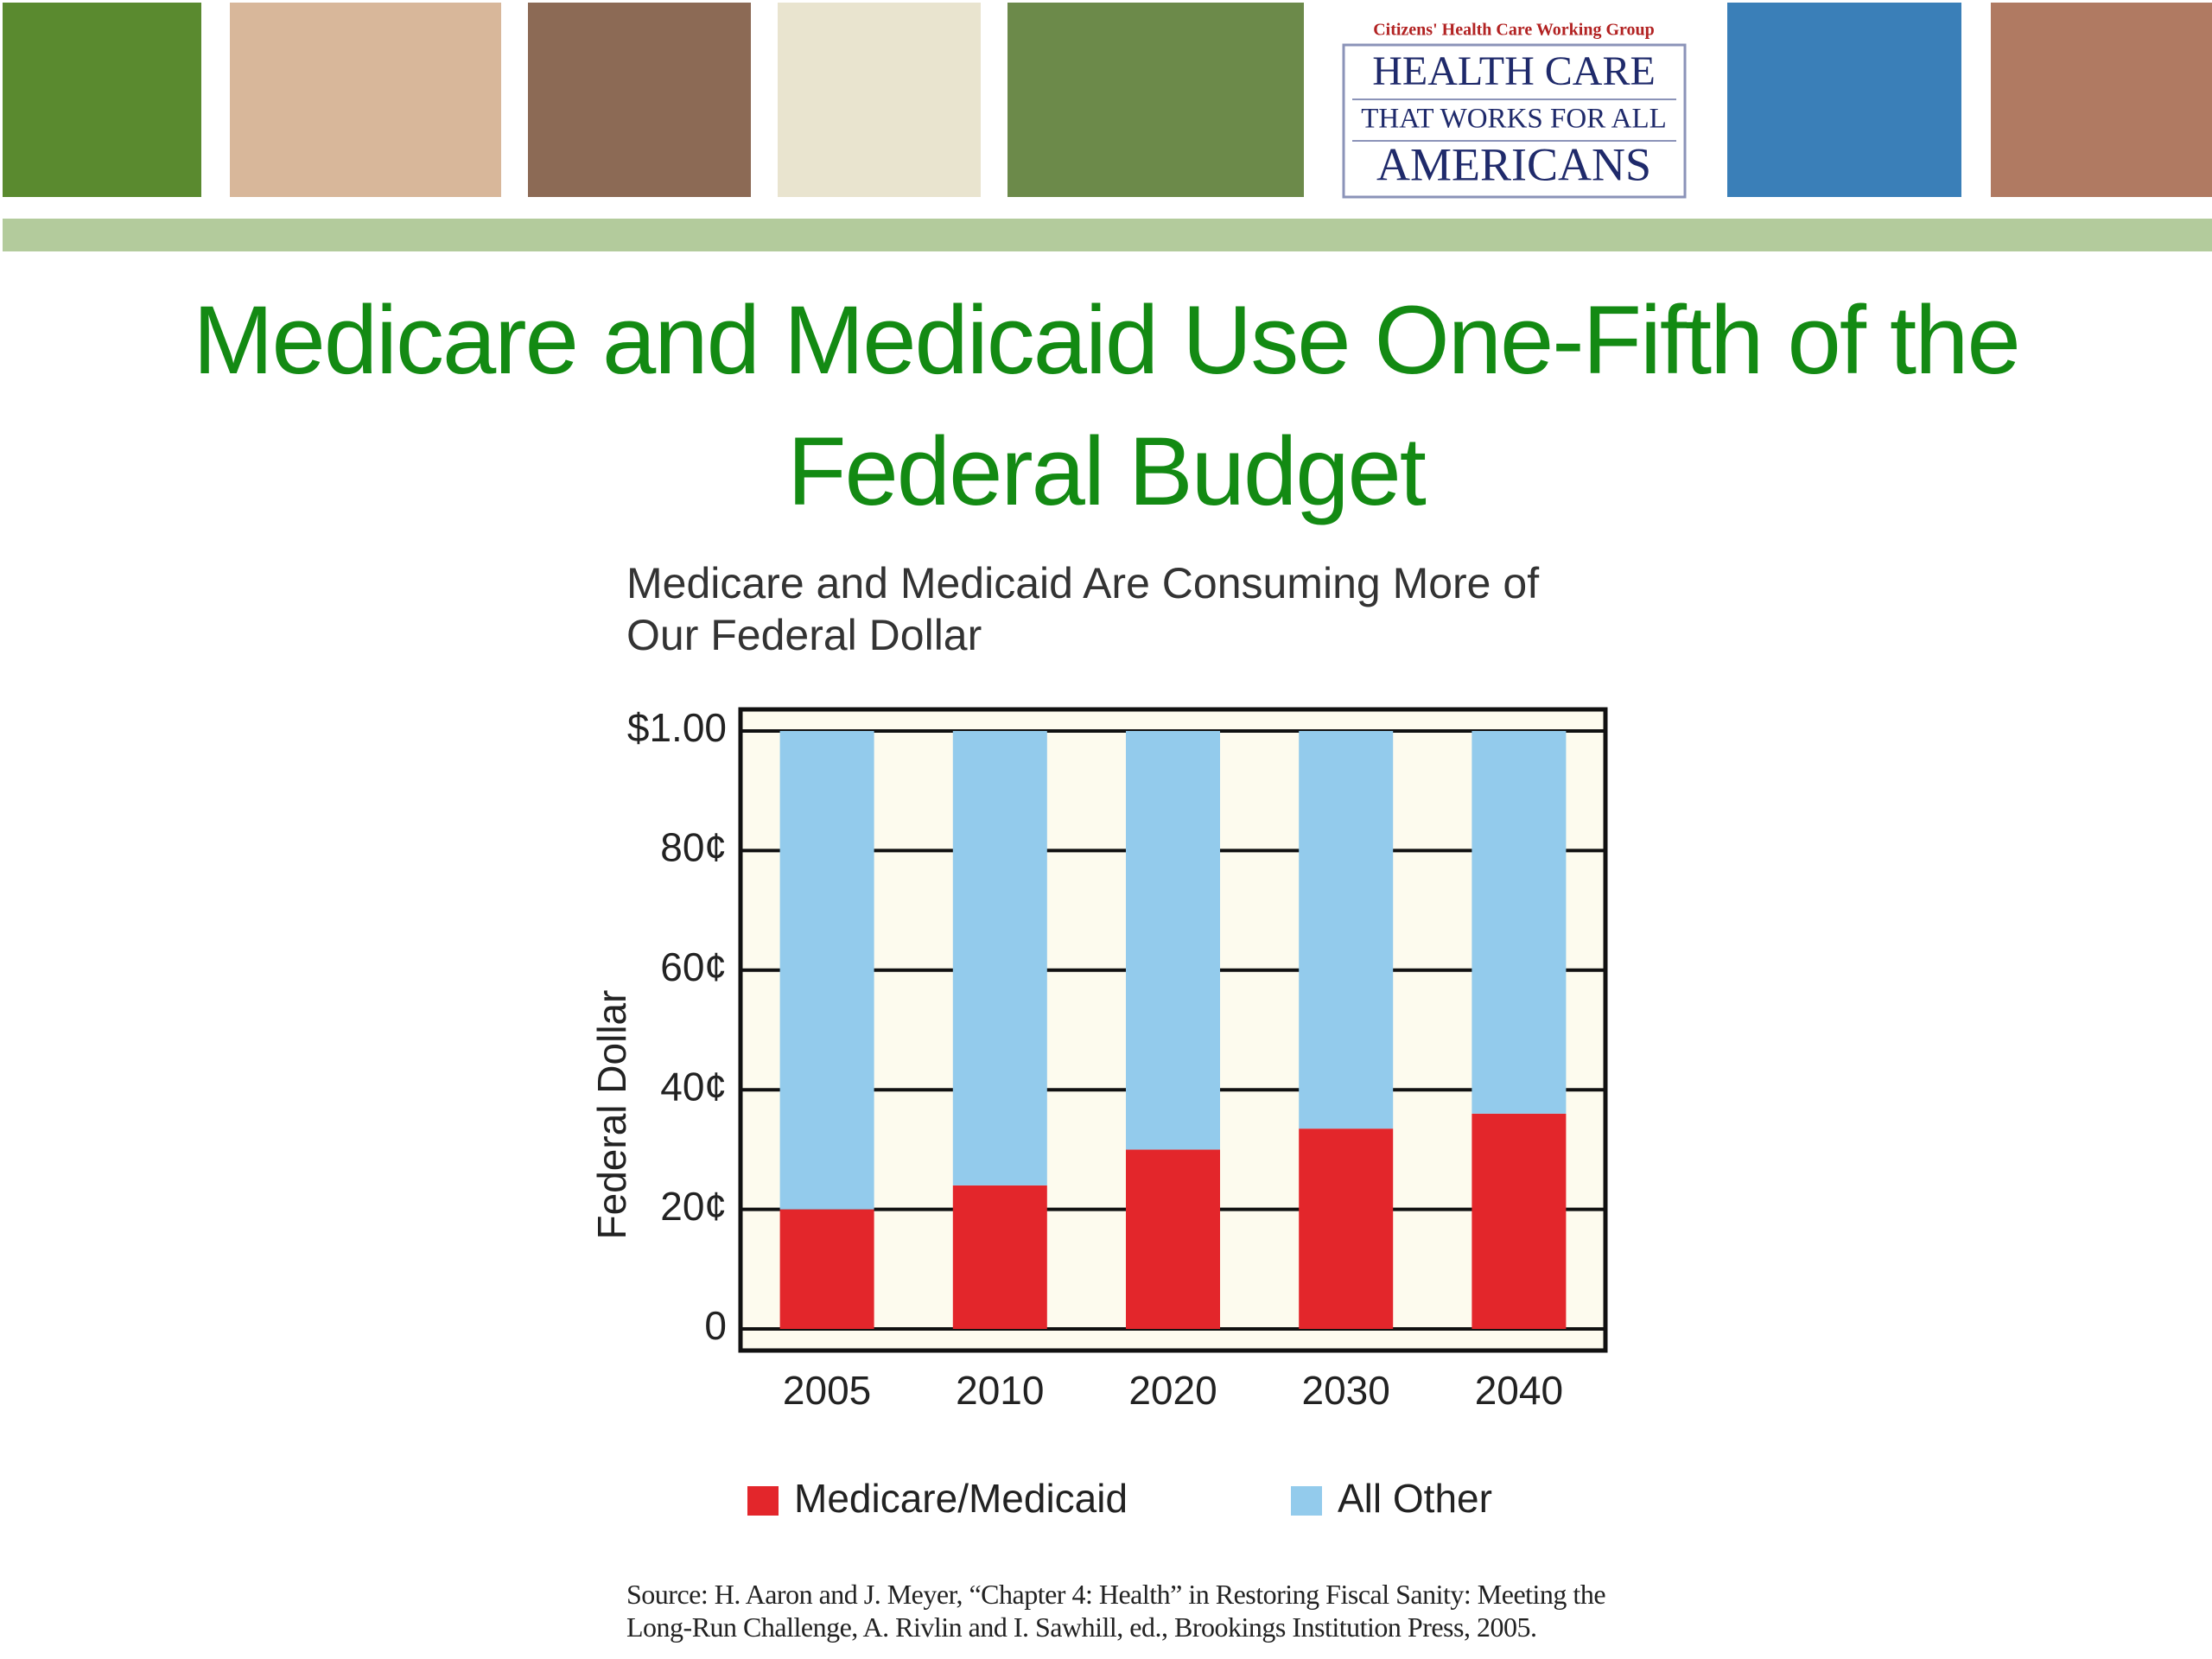  What do you see at coordinates (1514, 71) in the screenshot?
I see `logo-text: HEALTH CARE` at bounding box center [1514, 71].